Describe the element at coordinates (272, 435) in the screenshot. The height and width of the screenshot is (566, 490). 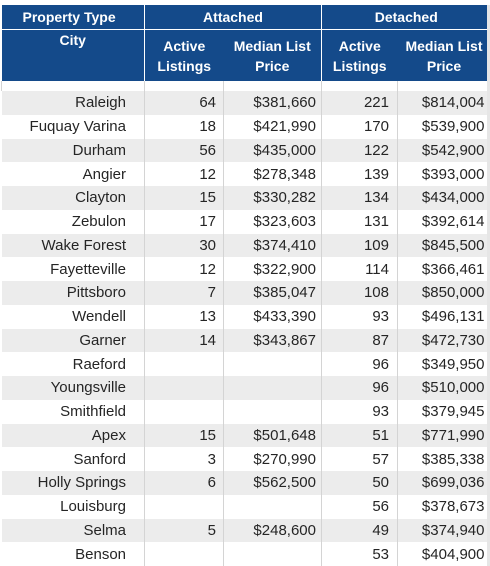
I see `attached-median-price-cell: $501,648` at that location.